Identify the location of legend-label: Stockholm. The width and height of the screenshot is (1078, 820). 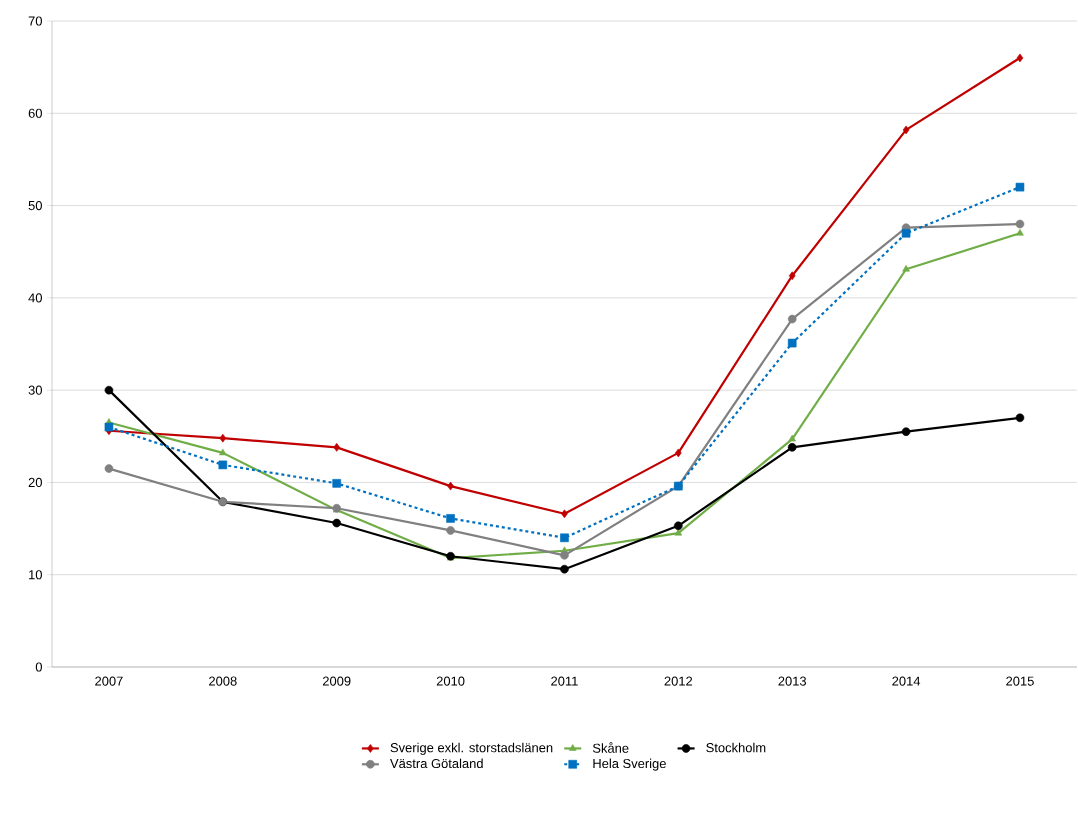
(736, 747).